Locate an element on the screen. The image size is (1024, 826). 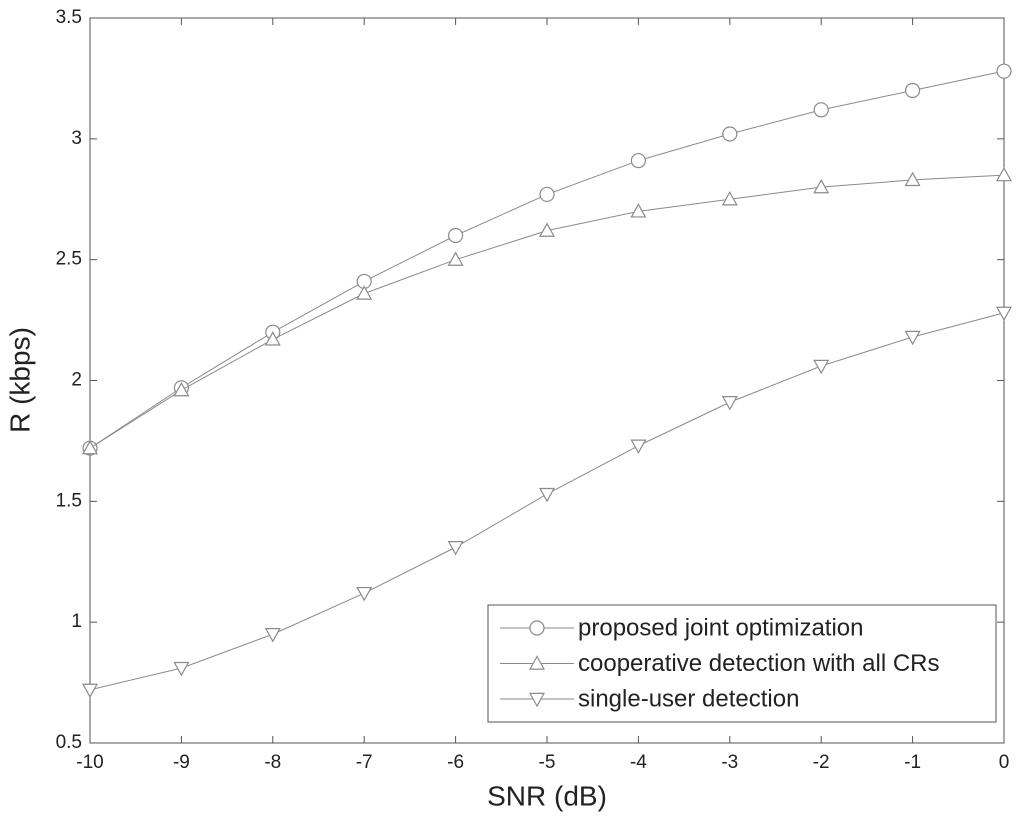
legend-label: cooperative detection with all CRs is located at coordinates (759, 663).